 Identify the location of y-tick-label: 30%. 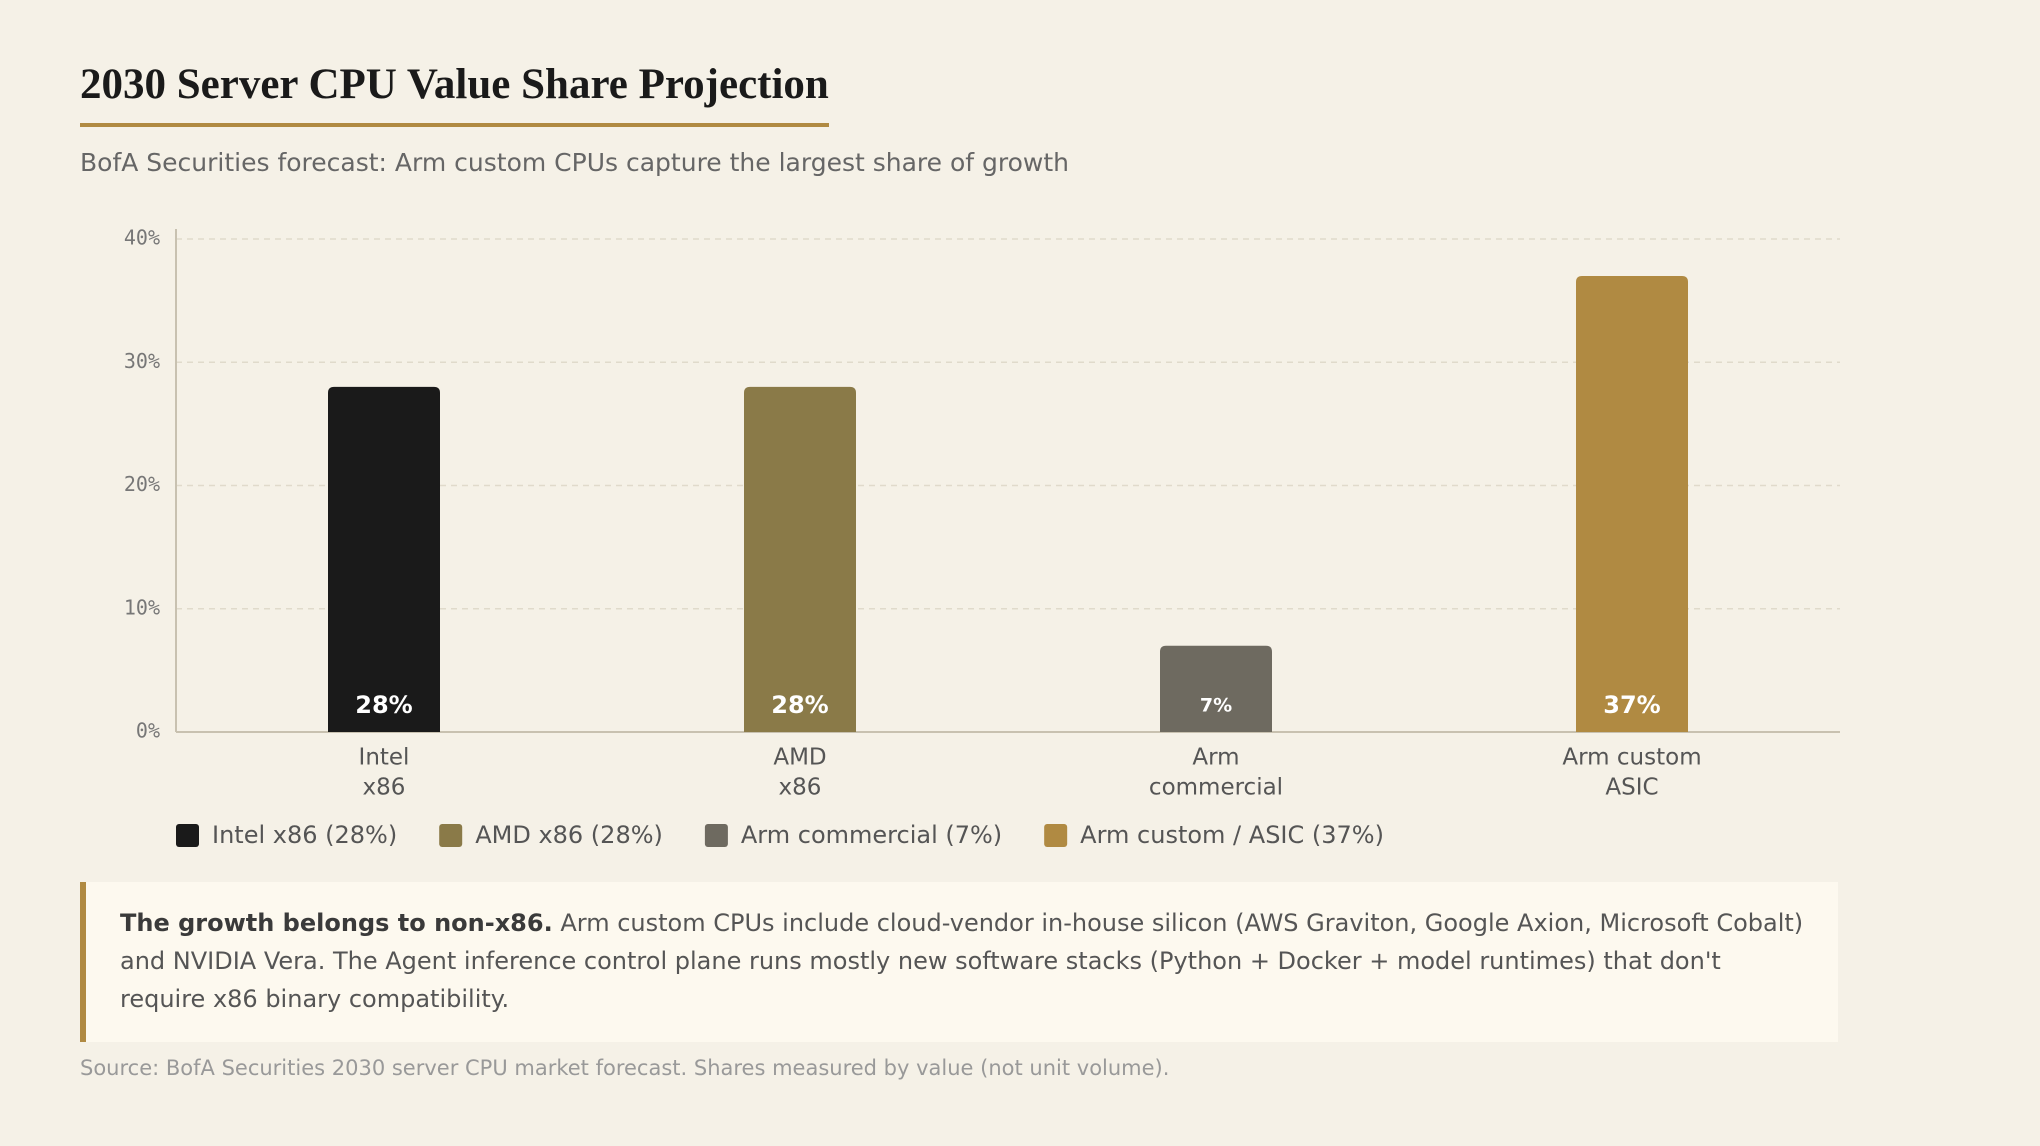
(142, 361).